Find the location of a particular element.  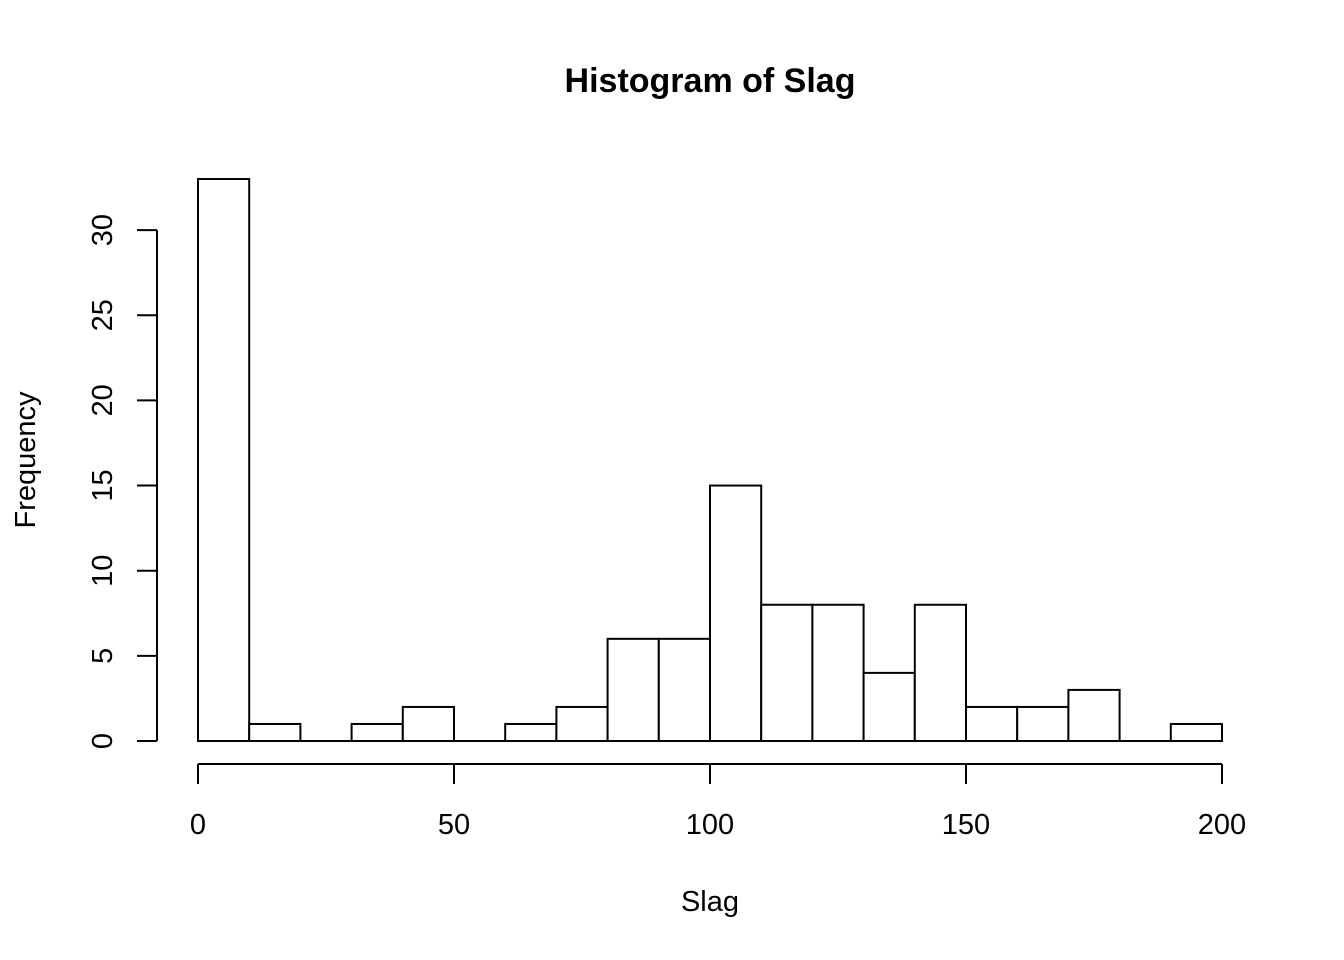

y-axis: 0 5 10 15 20 25 30 is located at coordinates (122, 481).